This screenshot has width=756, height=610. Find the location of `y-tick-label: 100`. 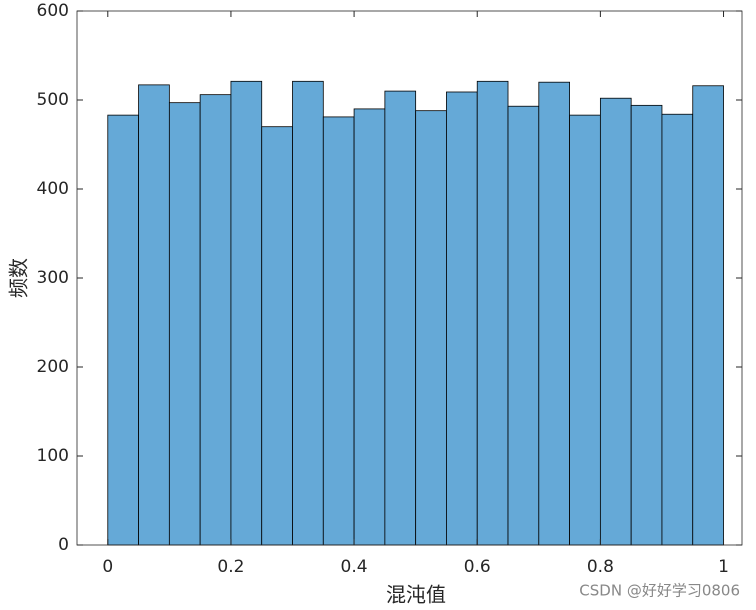

y-tick-label: 100 is located at coordinates (53, 456).